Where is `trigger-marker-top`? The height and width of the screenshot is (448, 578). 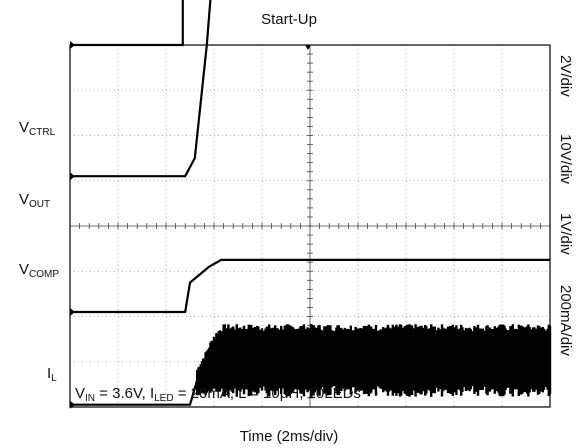
trigger-marker-top is located at coordinates (308, 47).